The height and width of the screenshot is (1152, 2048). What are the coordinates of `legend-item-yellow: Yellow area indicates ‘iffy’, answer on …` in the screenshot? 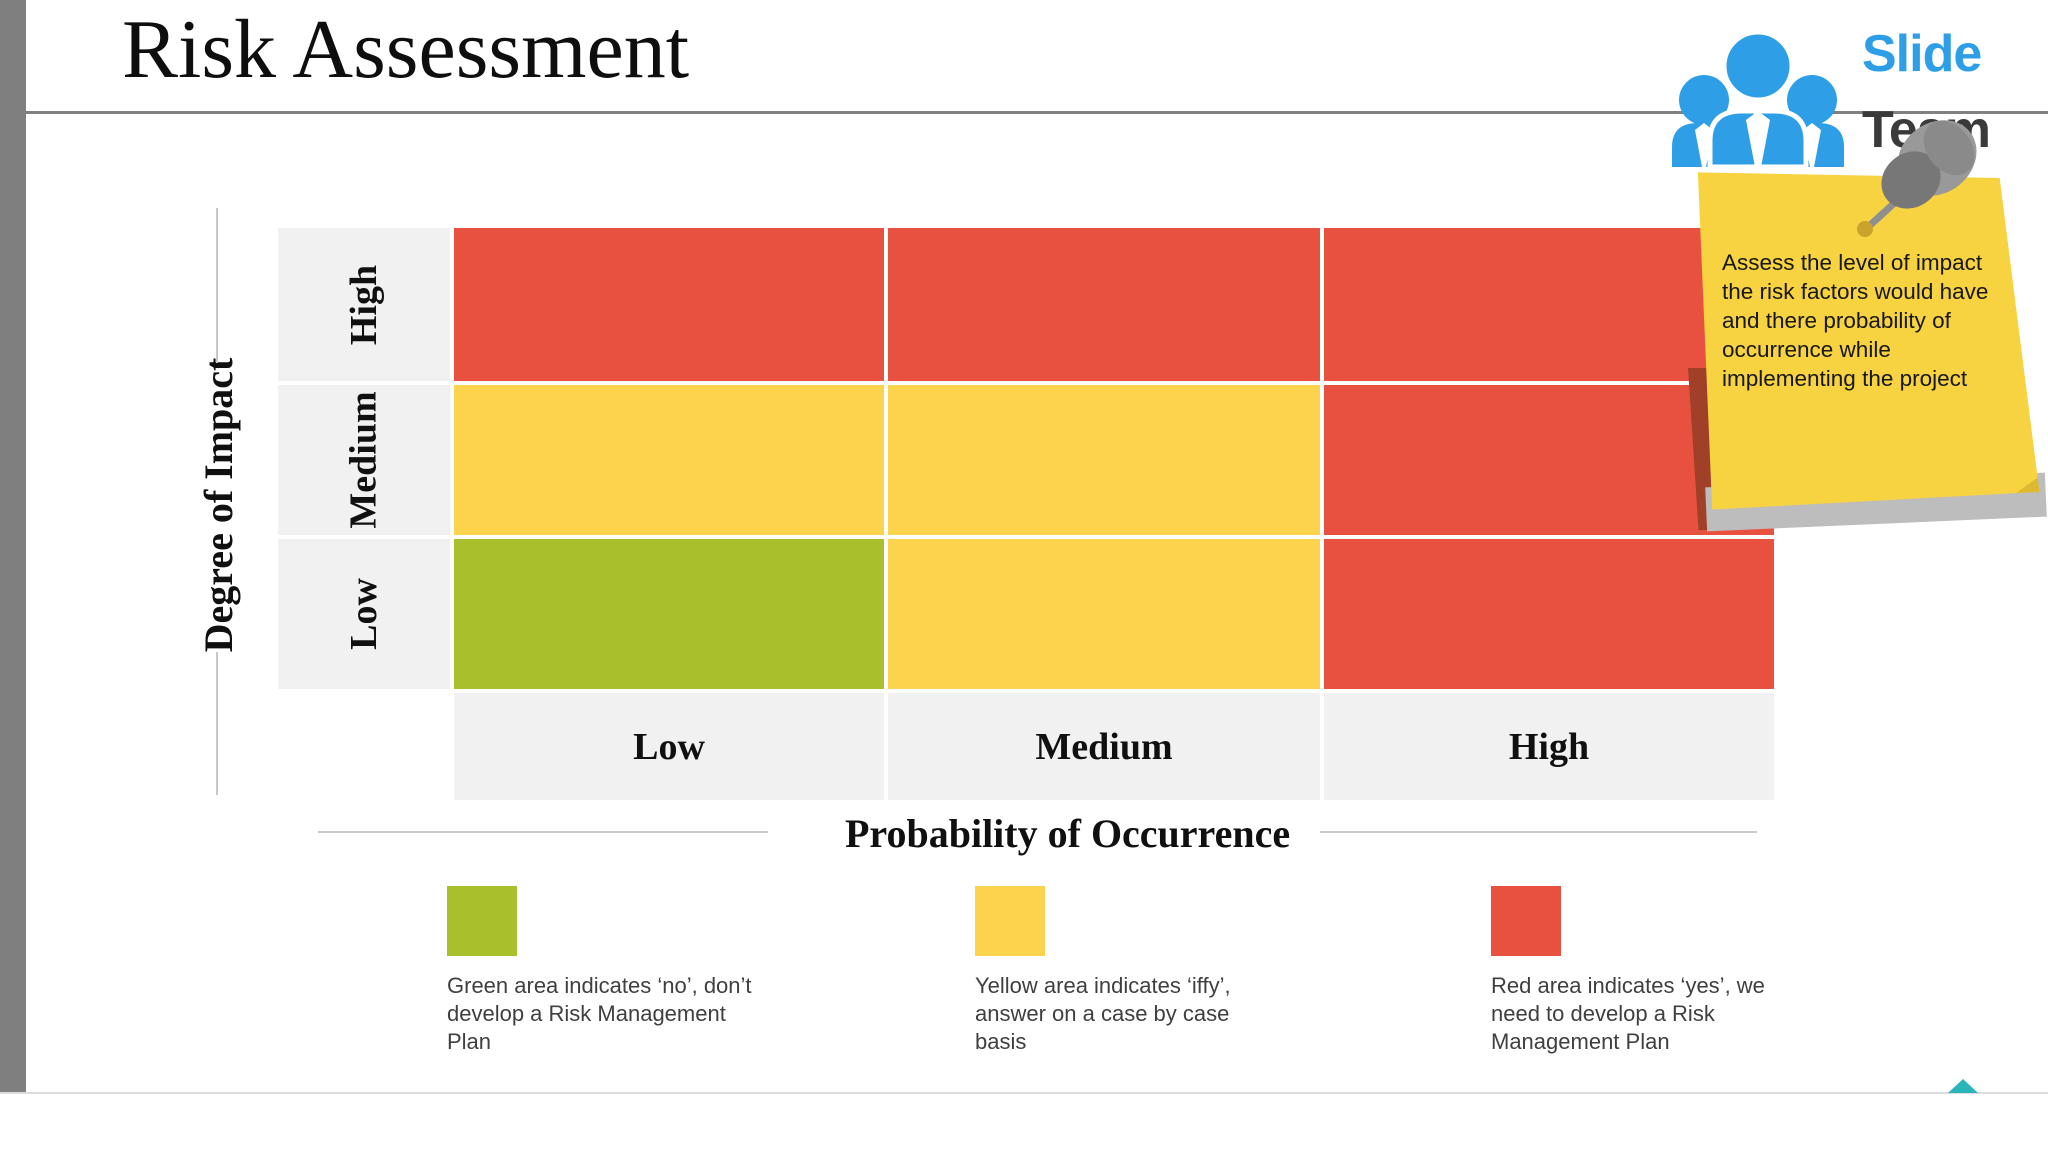 It's located at (1160, 971).